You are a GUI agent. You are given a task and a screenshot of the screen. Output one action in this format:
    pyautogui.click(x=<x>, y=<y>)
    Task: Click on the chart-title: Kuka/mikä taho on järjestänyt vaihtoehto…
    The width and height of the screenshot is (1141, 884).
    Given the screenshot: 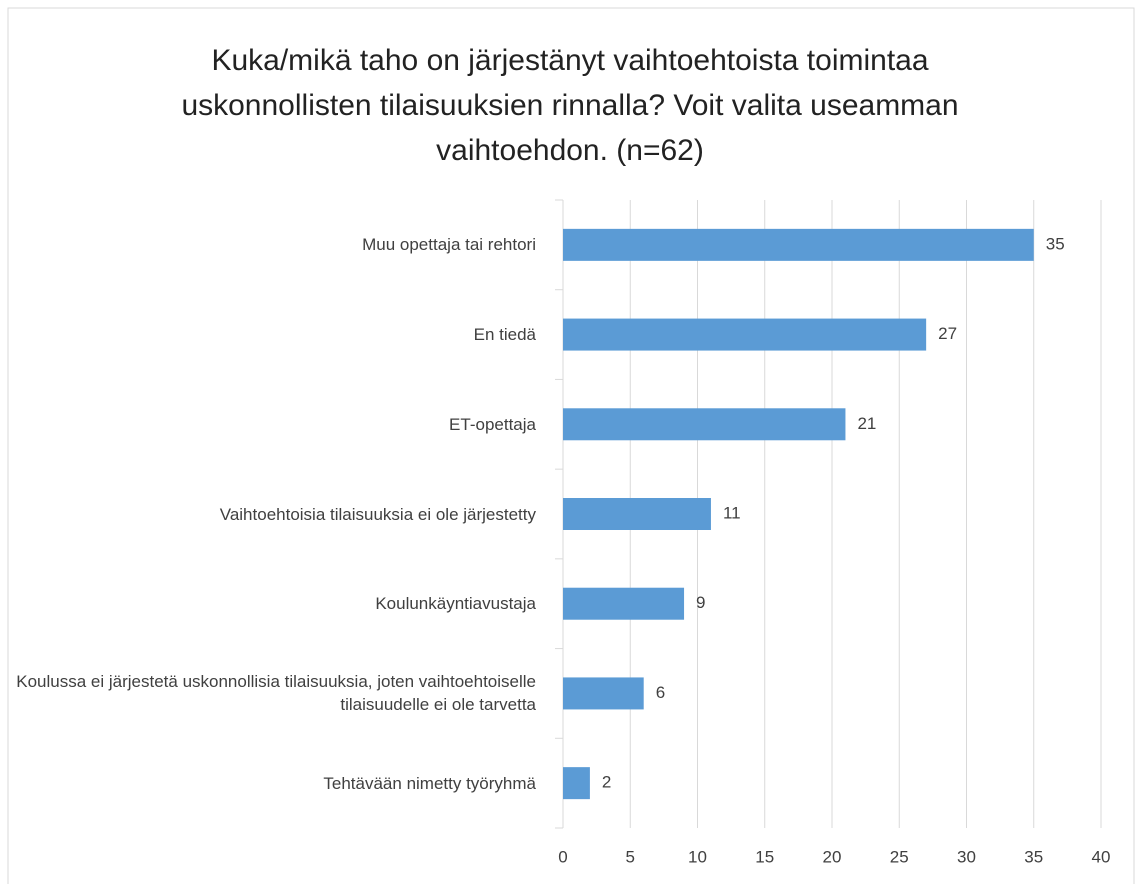 What is the action you would take?
    pyautogui.click(x=570, y=105)
    